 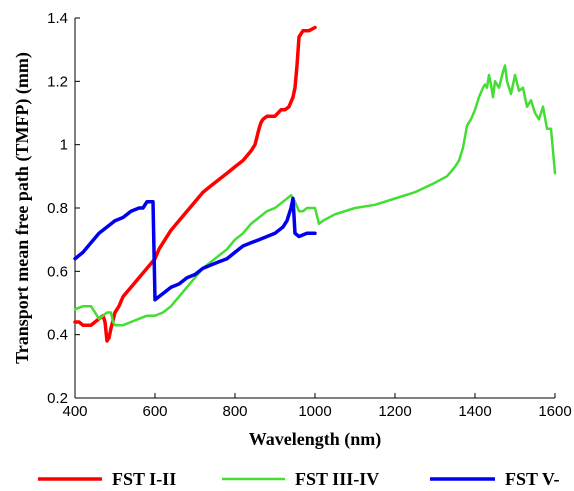 I want to click on y-tick-label: 1, so click(x=64, y=145).